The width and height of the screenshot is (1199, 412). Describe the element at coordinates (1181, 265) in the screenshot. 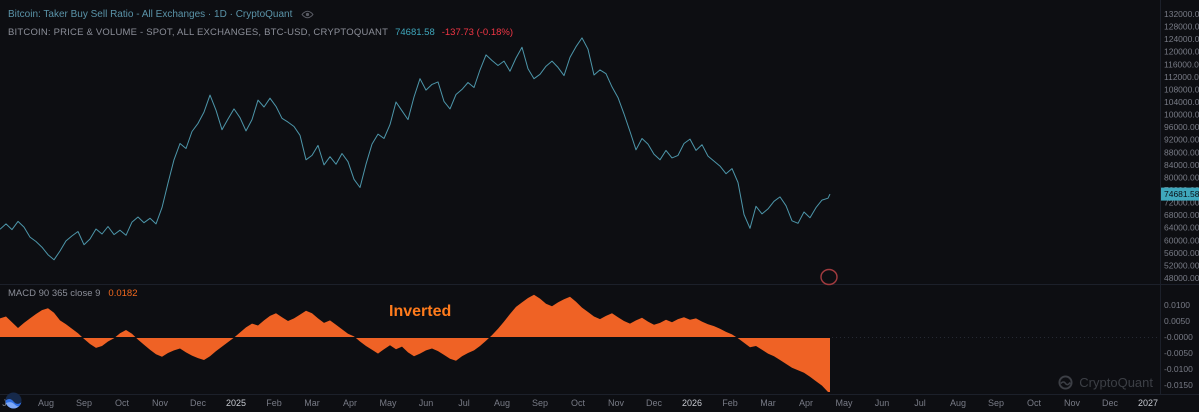

I see `price-axis-tick: 52000.00` at that location.